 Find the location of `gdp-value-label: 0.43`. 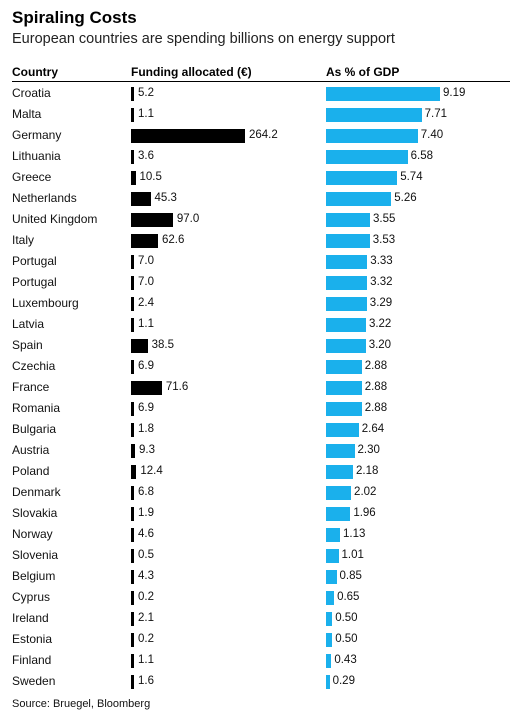

gdp-value-label: 0.43 is located at coordinates (345, 660).